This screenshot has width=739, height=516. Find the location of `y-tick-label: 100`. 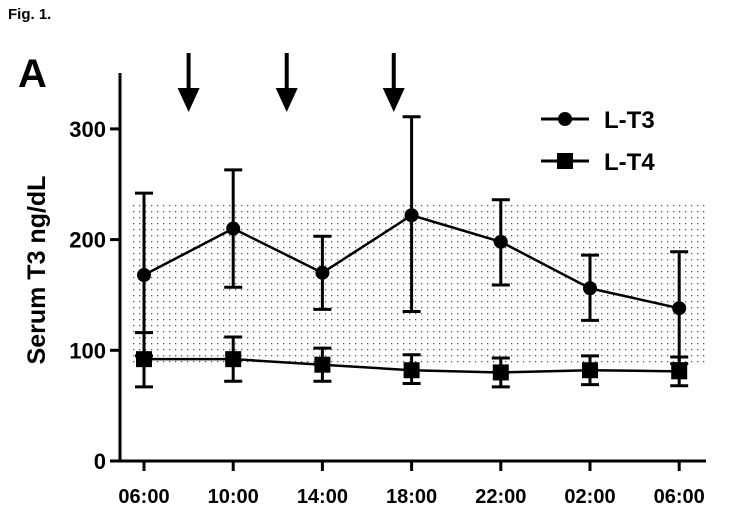

y-tick-label: 100 is located at coordinates (87, 350).